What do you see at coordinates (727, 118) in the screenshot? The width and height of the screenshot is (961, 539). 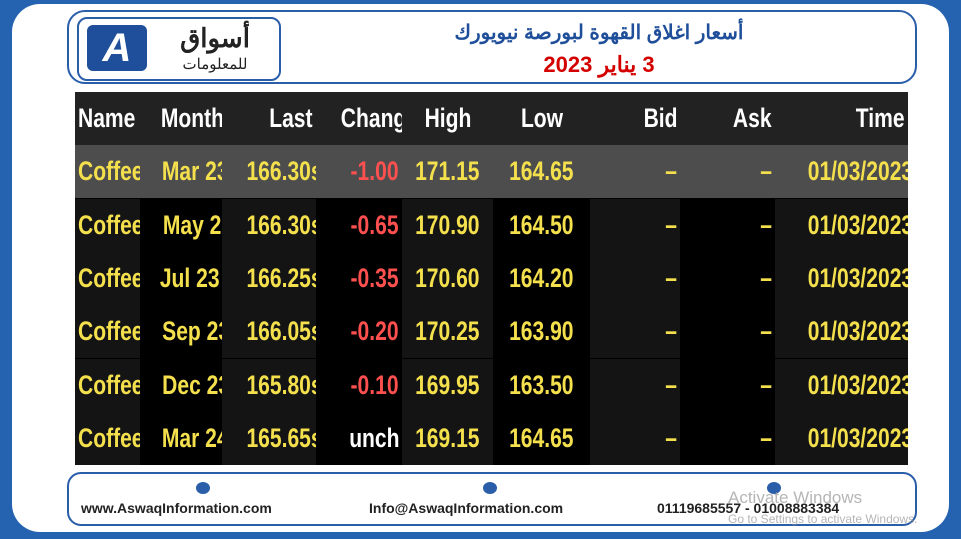 I see `column-header: Ask` at bounding box center [727, 118].